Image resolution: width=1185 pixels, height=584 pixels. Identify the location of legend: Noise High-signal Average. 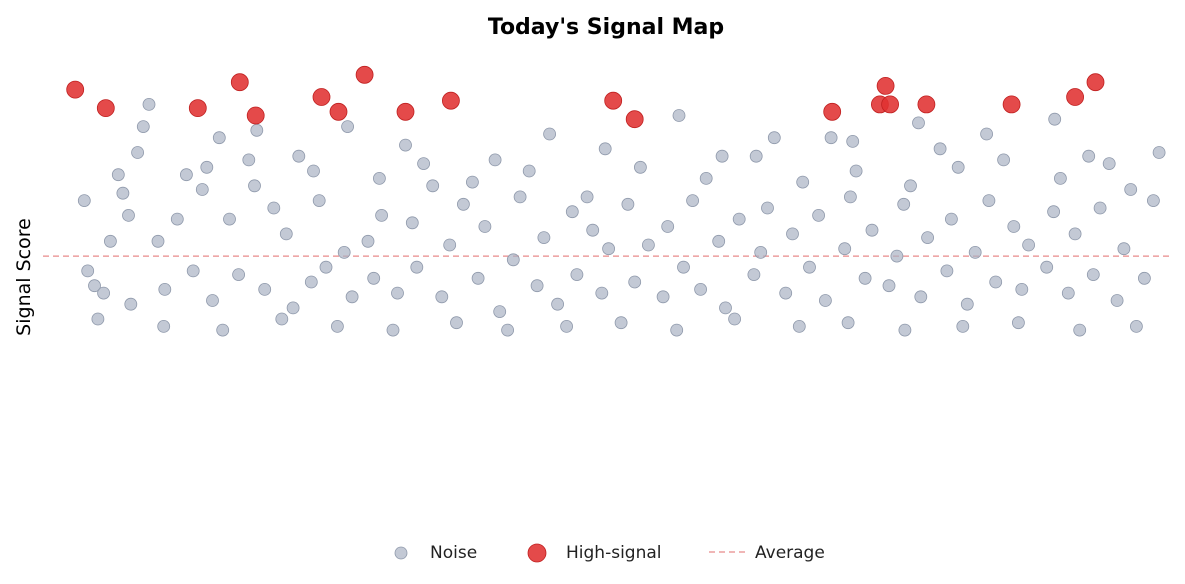
(609, 553).